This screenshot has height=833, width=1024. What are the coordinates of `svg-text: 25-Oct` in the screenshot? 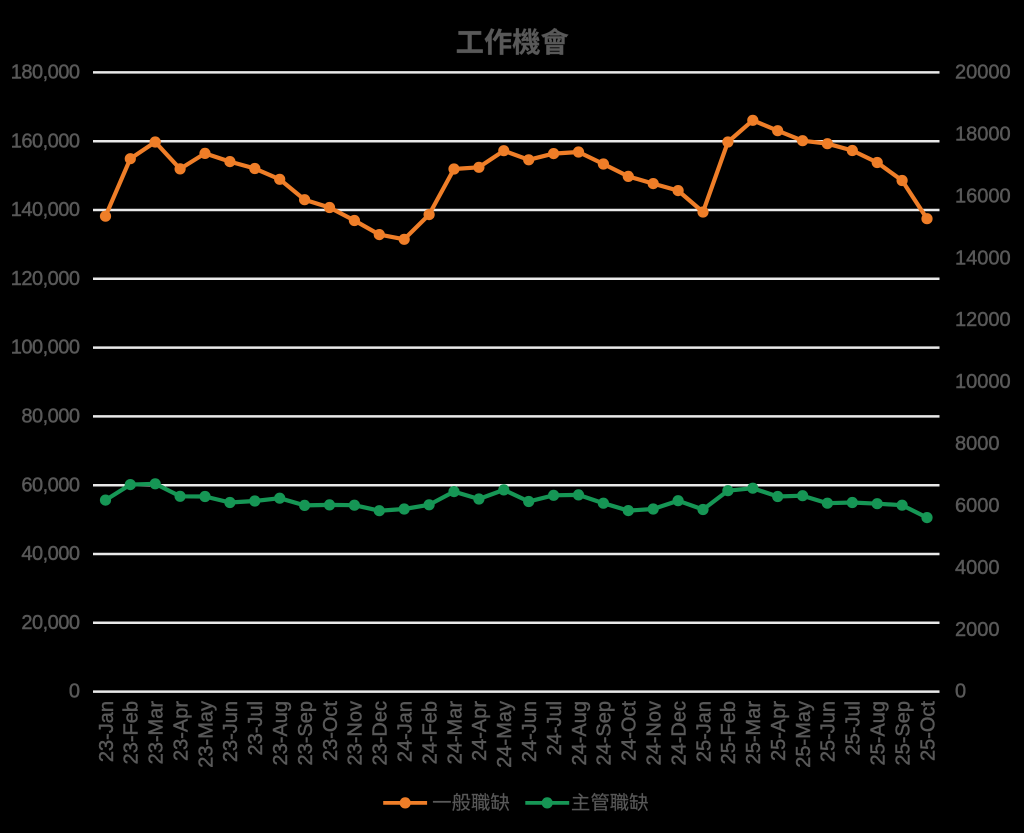 It's located at (928, 731).